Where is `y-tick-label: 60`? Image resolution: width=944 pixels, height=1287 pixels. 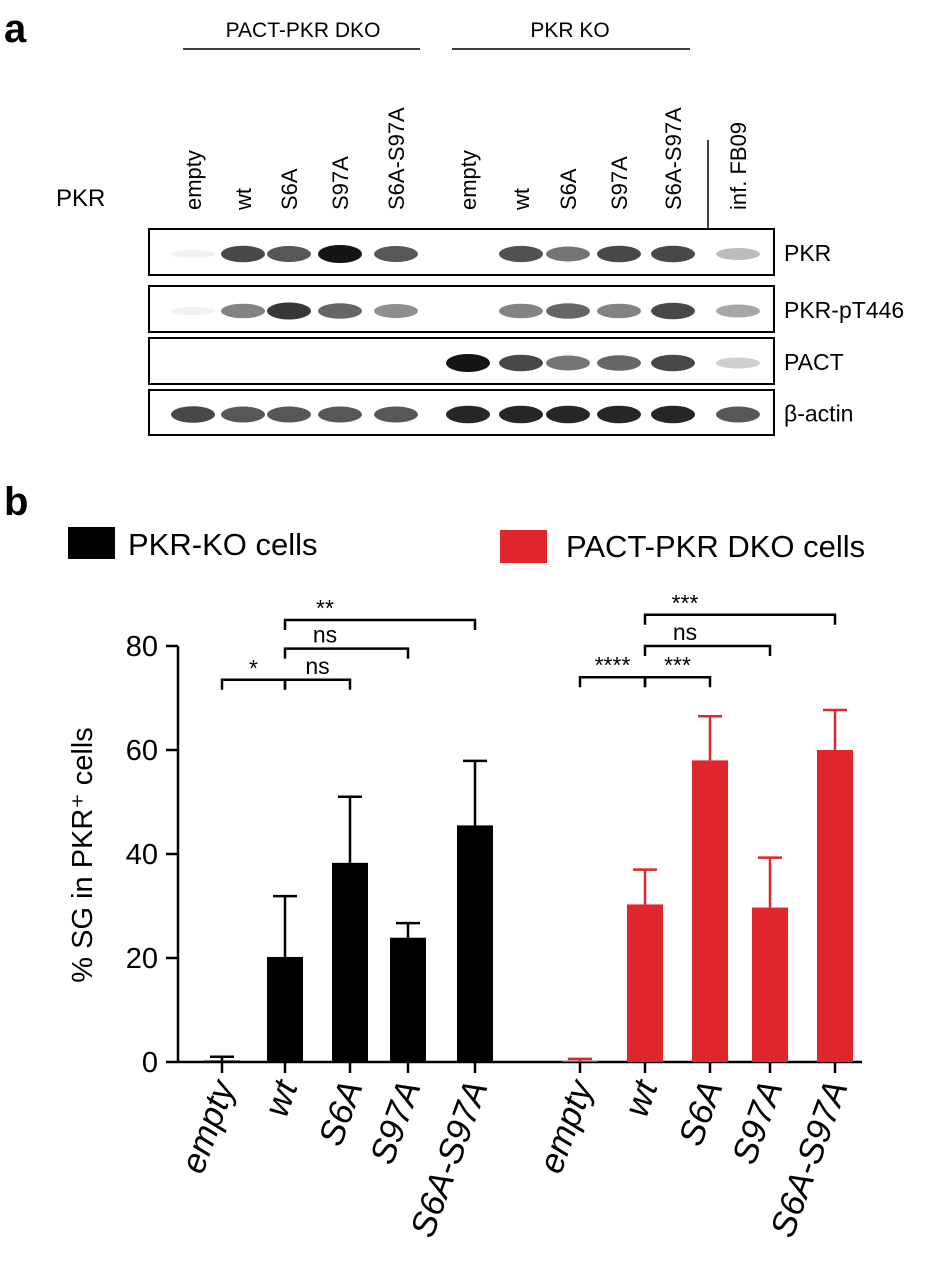
y-tick-label: 60 is located at coordinates (142, 751).